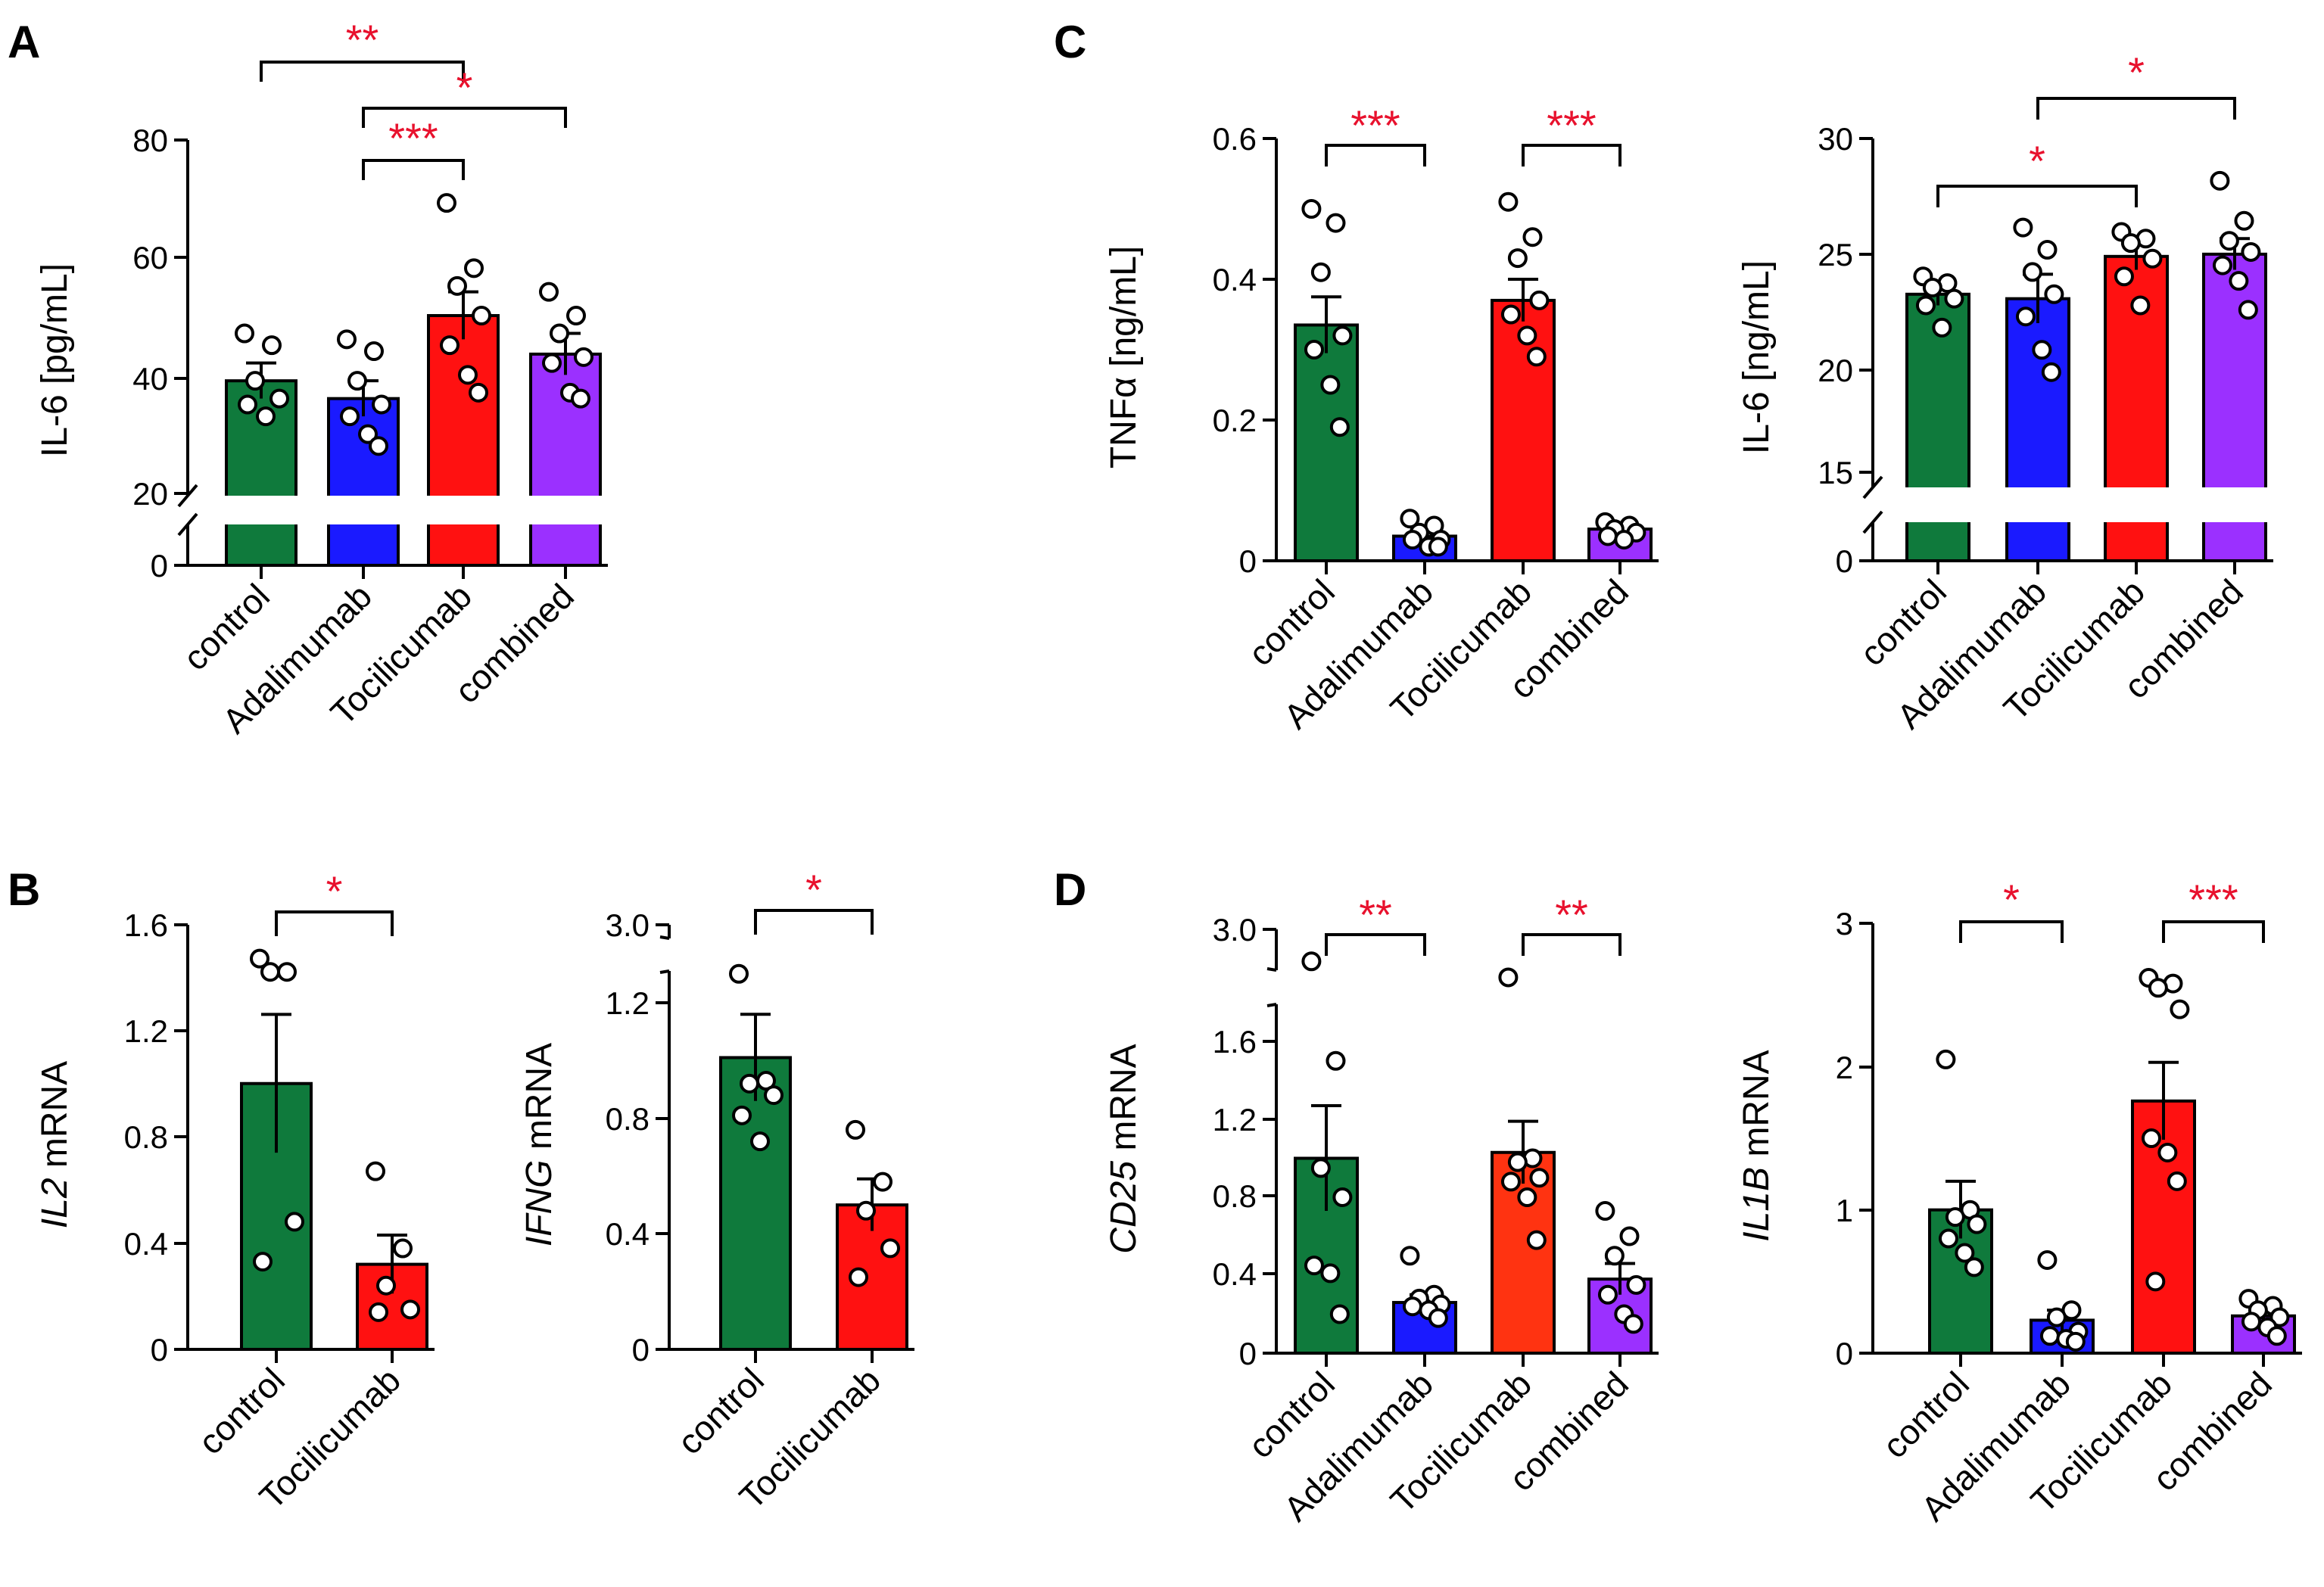 The image size is (2324, 1587). Describe the element at coordinates (1850, 350) in the screenshot. I see `y-axis: 0 15 20 25 30` at that location.